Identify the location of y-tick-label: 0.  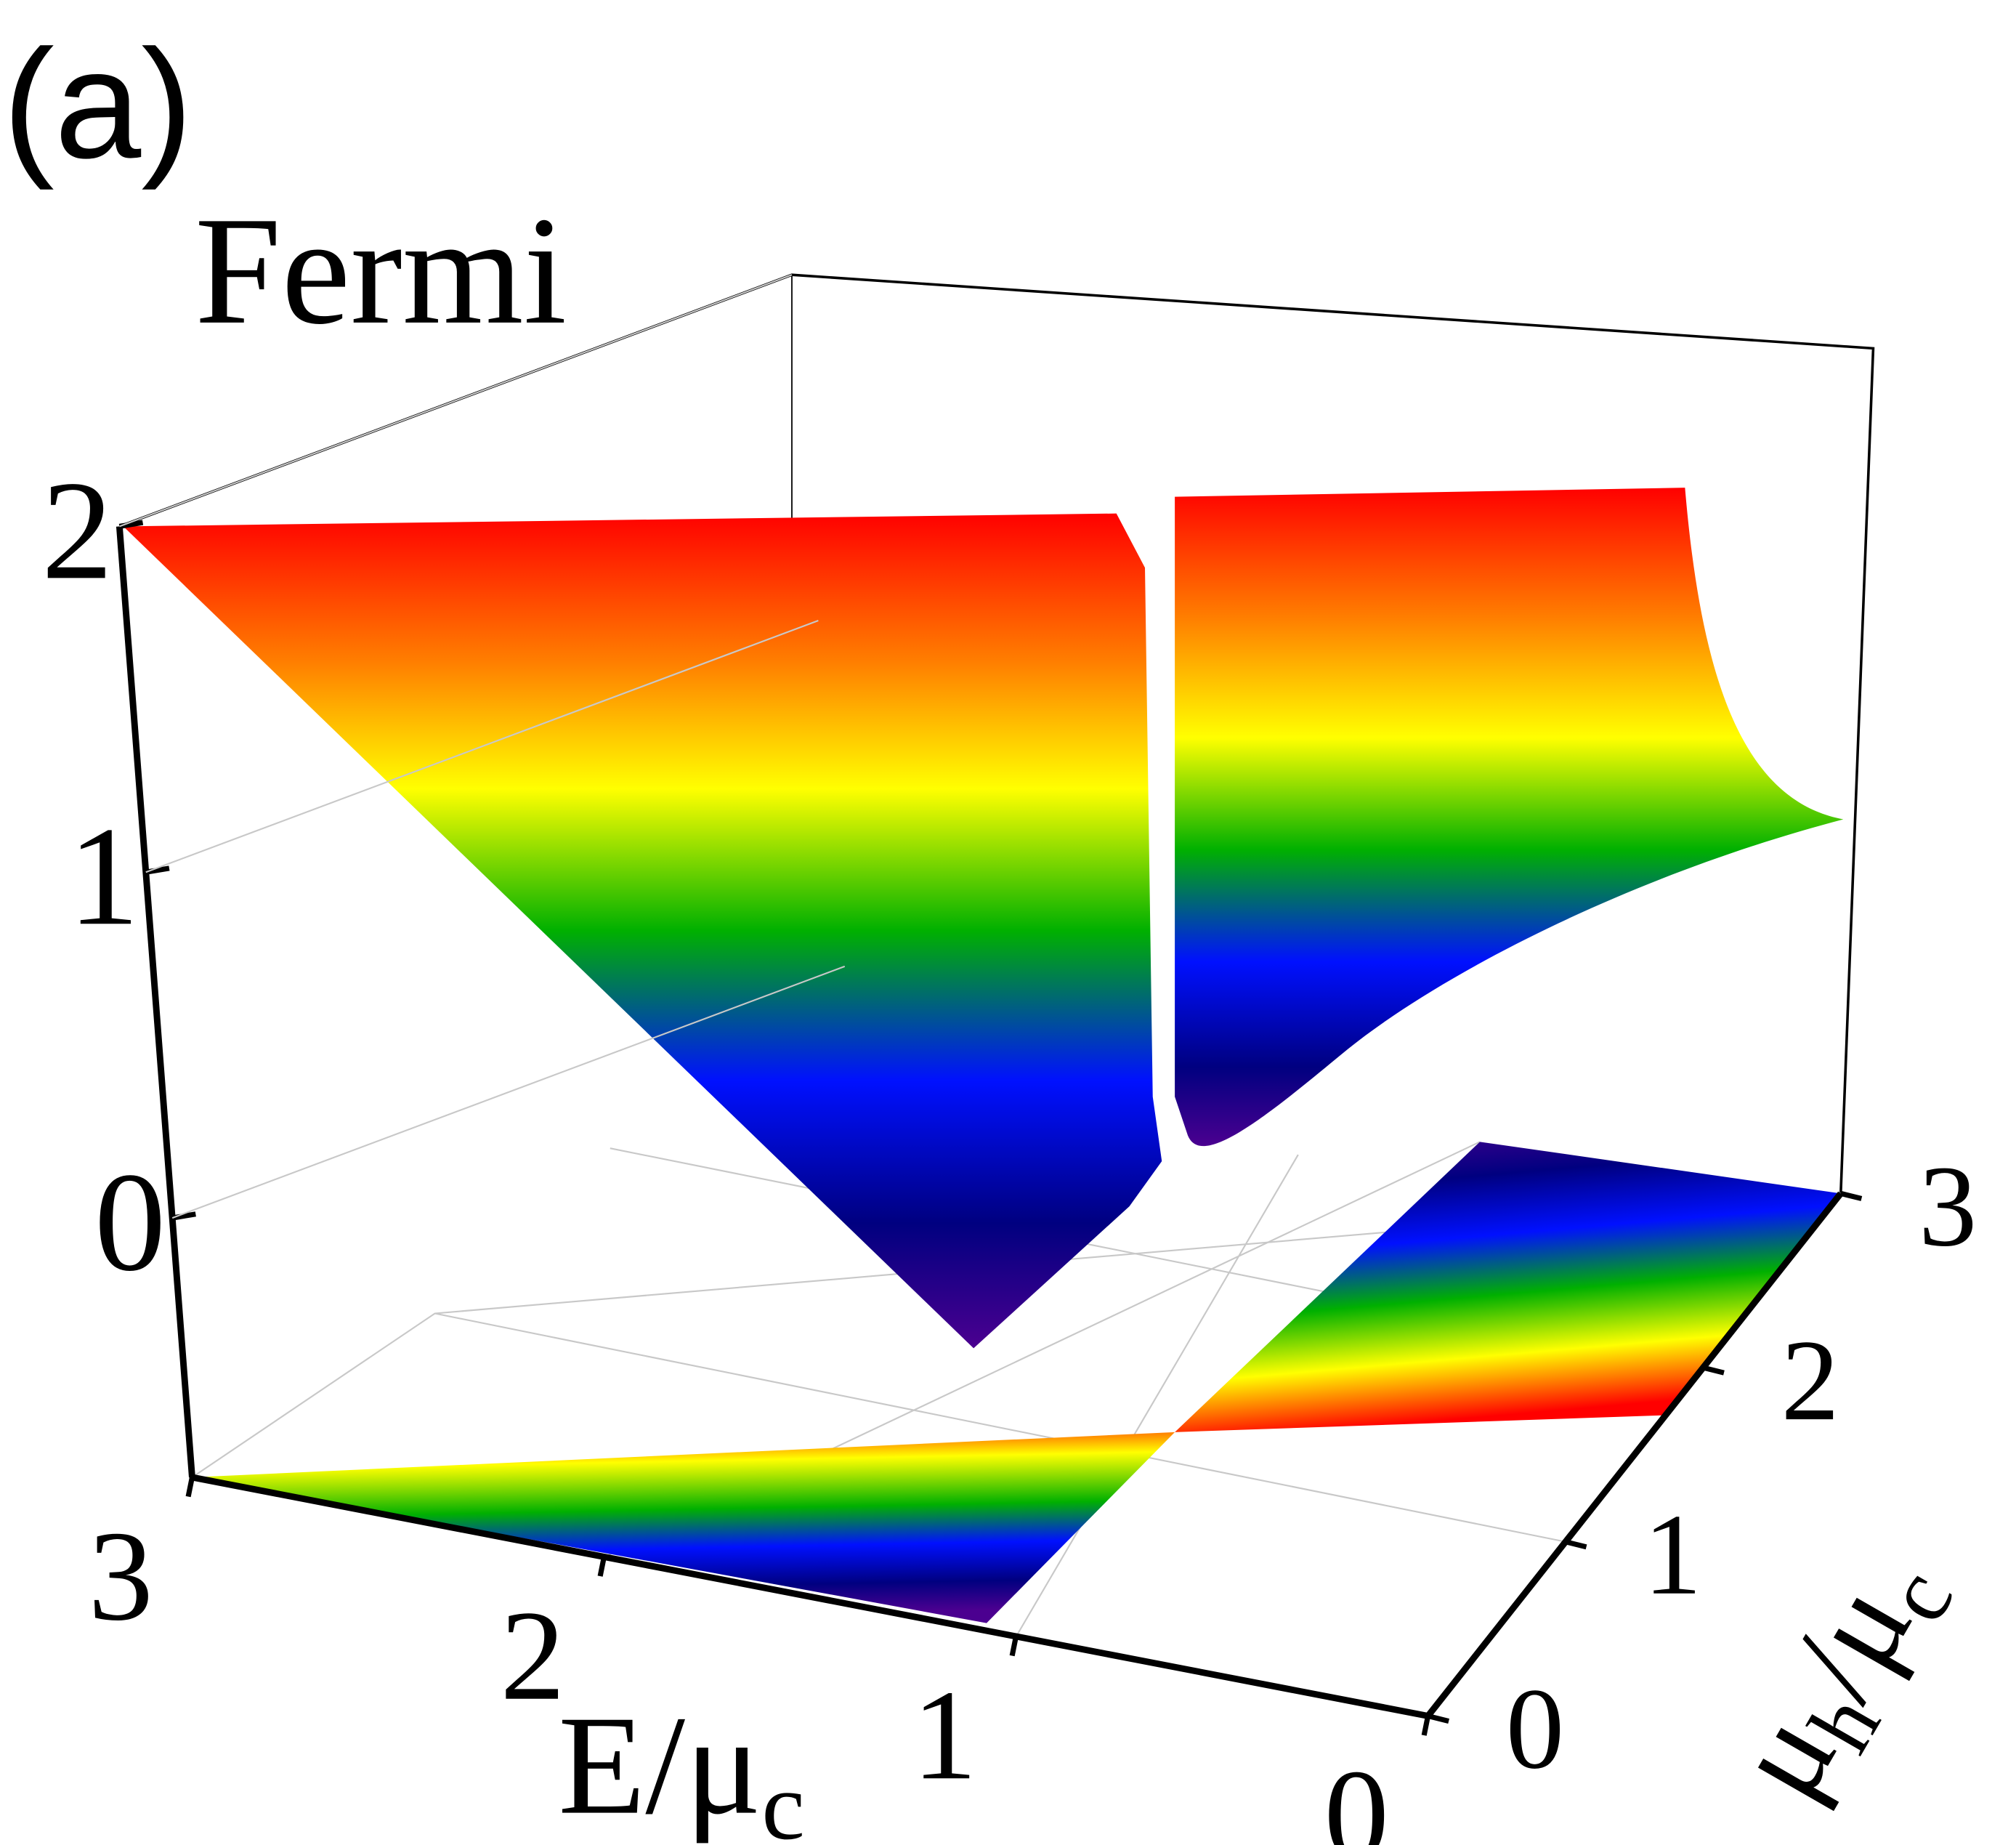
(1535, 1728).